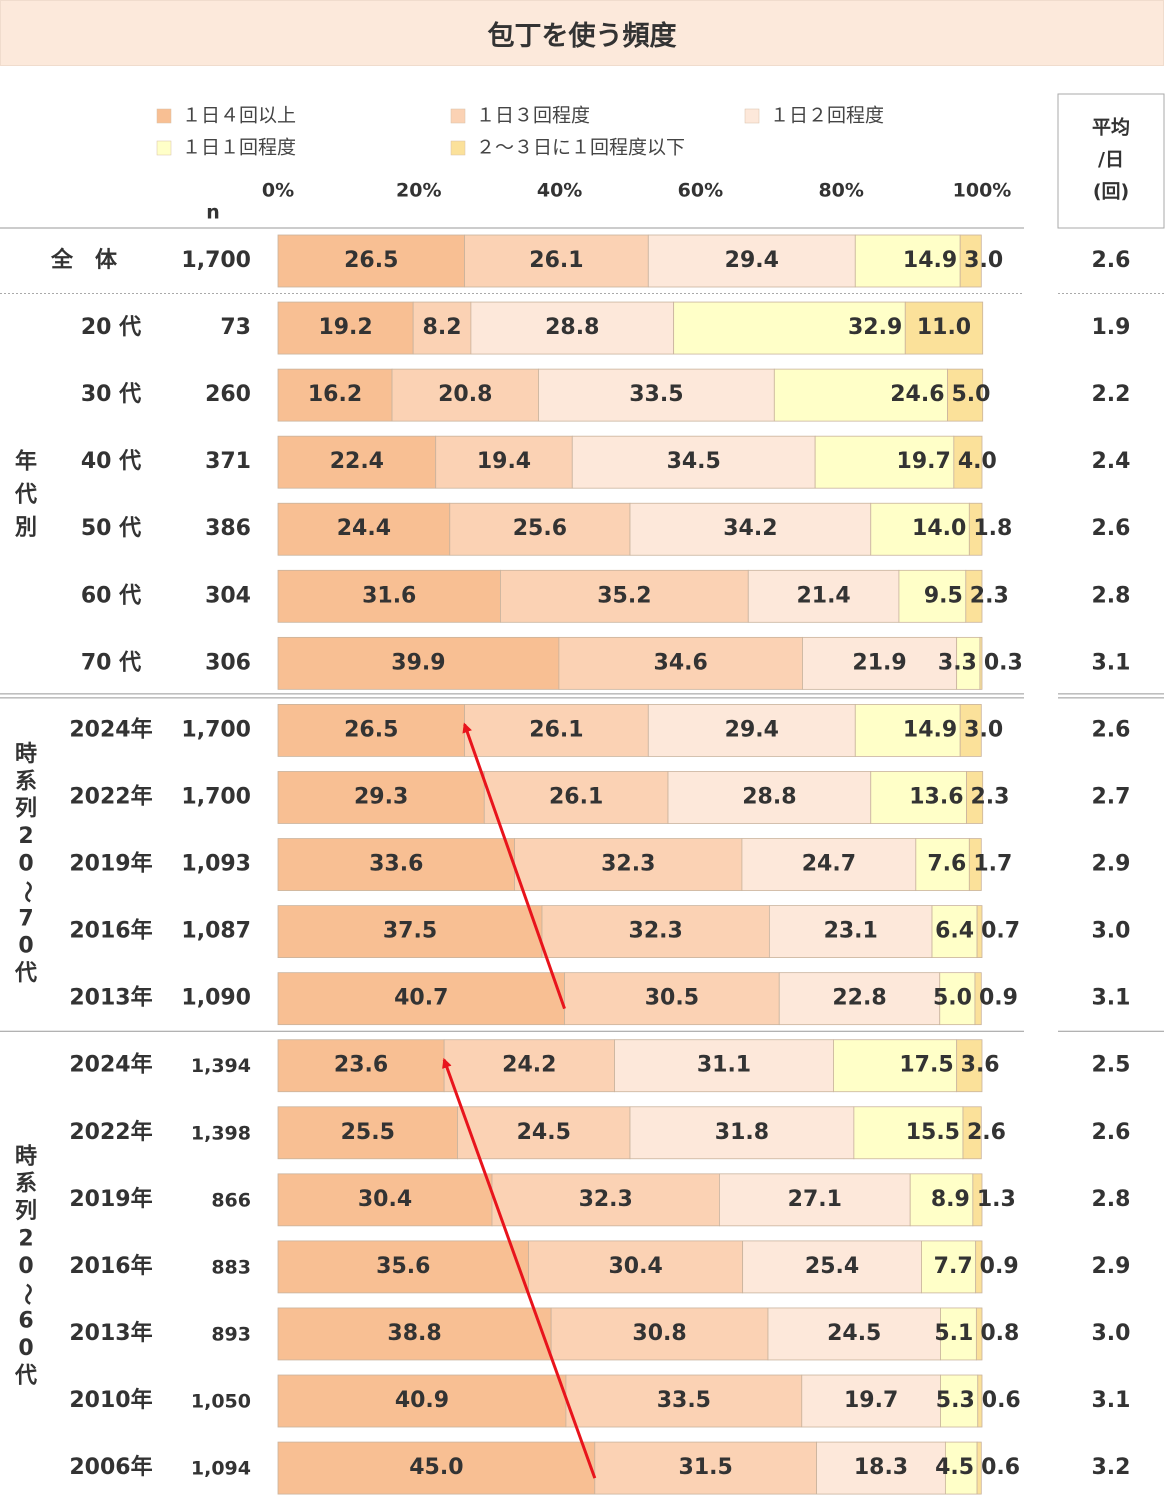  Describe the element at coordinates (26, 754) in the screenshot. I see `group-label-char: 時` at that location.